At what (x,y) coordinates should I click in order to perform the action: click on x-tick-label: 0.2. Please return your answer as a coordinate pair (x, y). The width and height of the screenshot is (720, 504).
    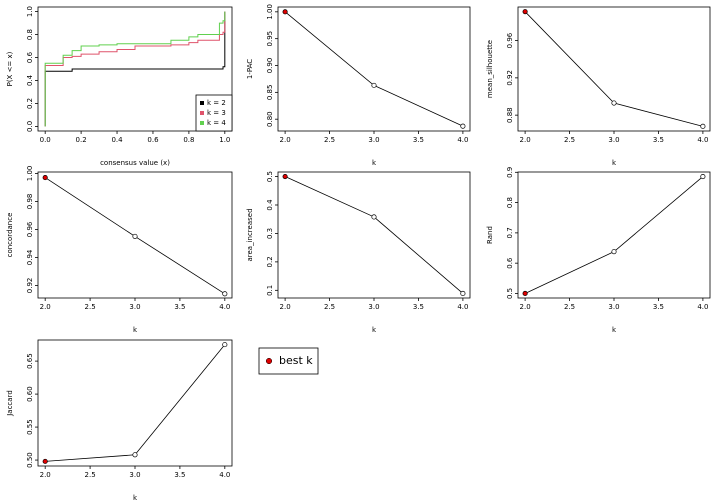
    Looking at the image, I should click on (81, 140).